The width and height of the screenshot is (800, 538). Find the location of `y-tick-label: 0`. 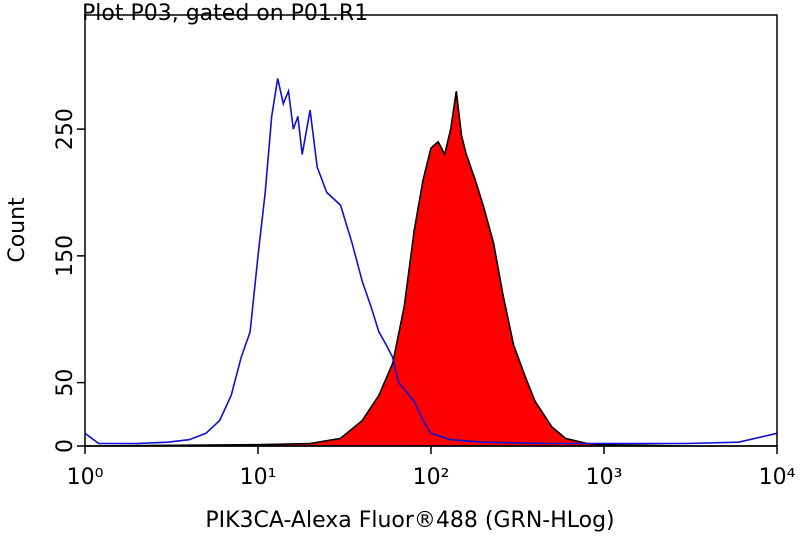

y-tick-label: 0 is located at coordinates (65, 446).